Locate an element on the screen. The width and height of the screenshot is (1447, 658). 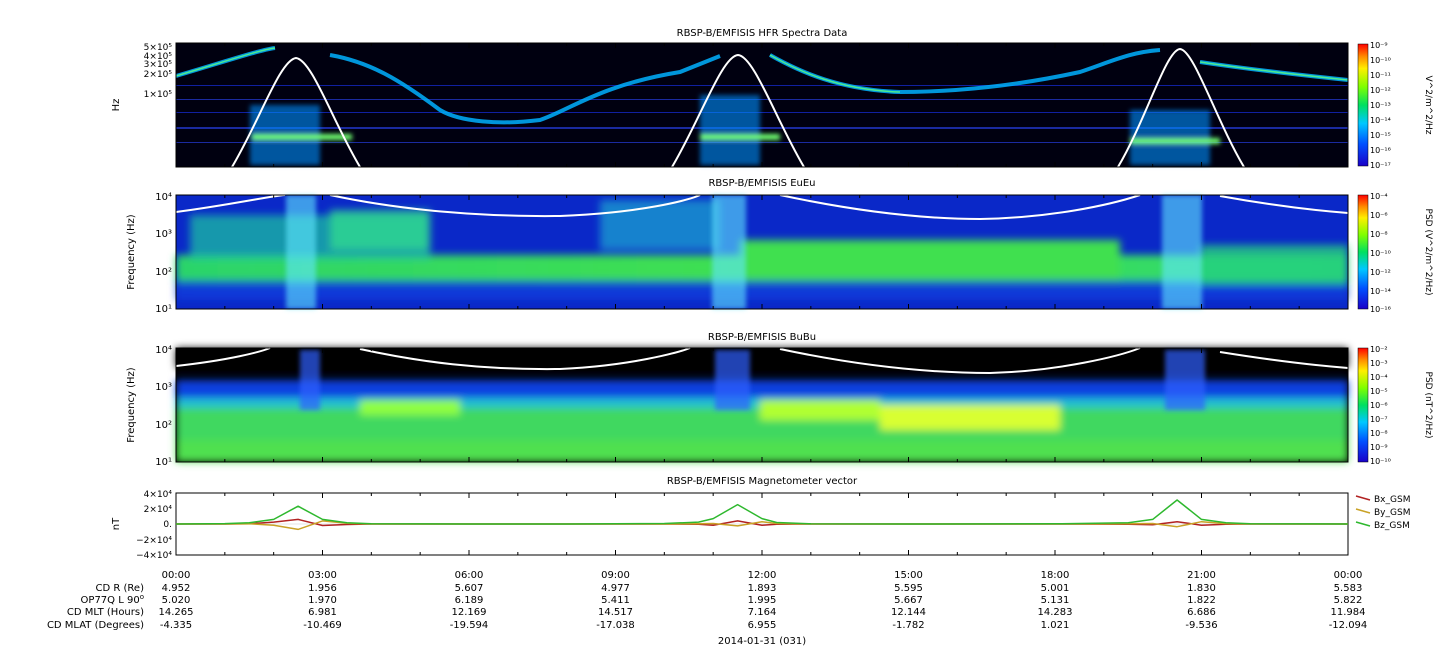
ephem-value: 5.822 is located at coordinates (1348, 600).